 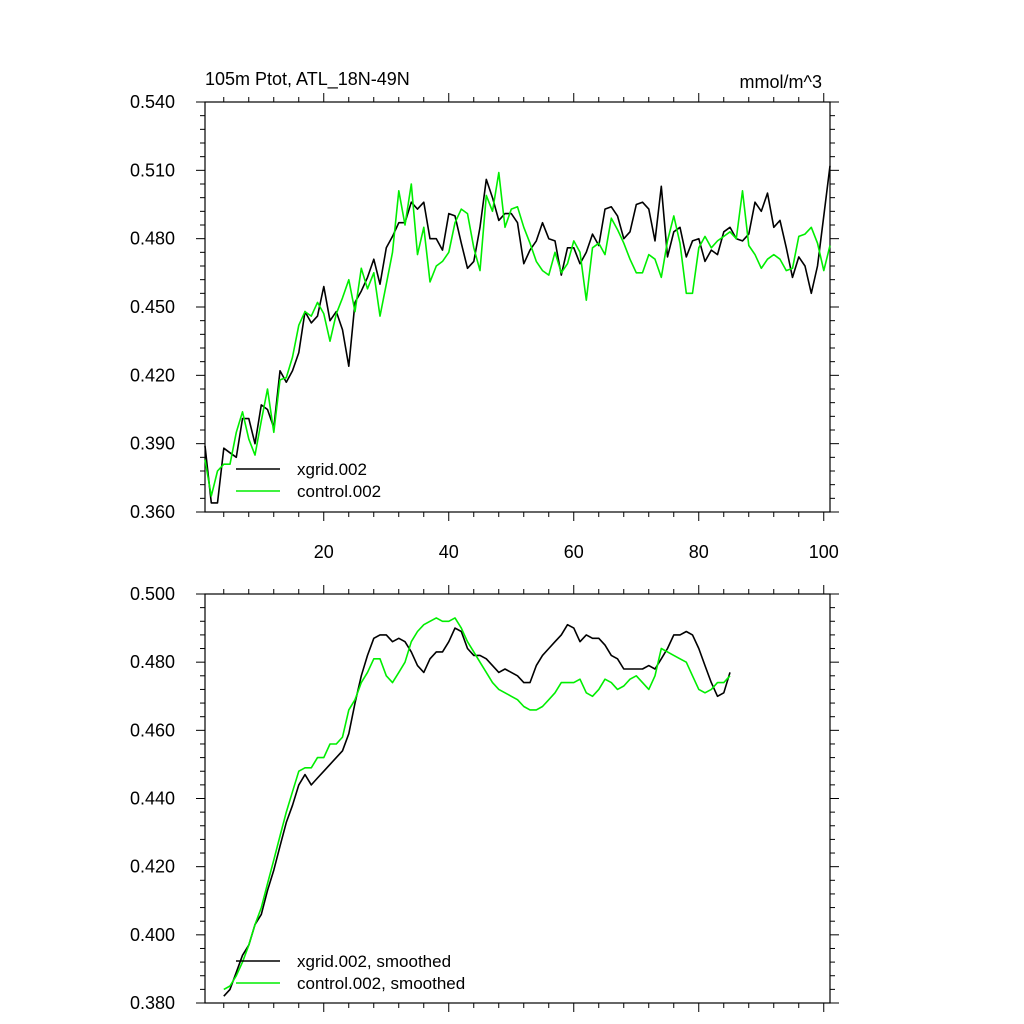 What do you see at coordinates (781, 82) in the screenshot?
I see `units-label: mmol/m^3` at bounding box center [781, 82].